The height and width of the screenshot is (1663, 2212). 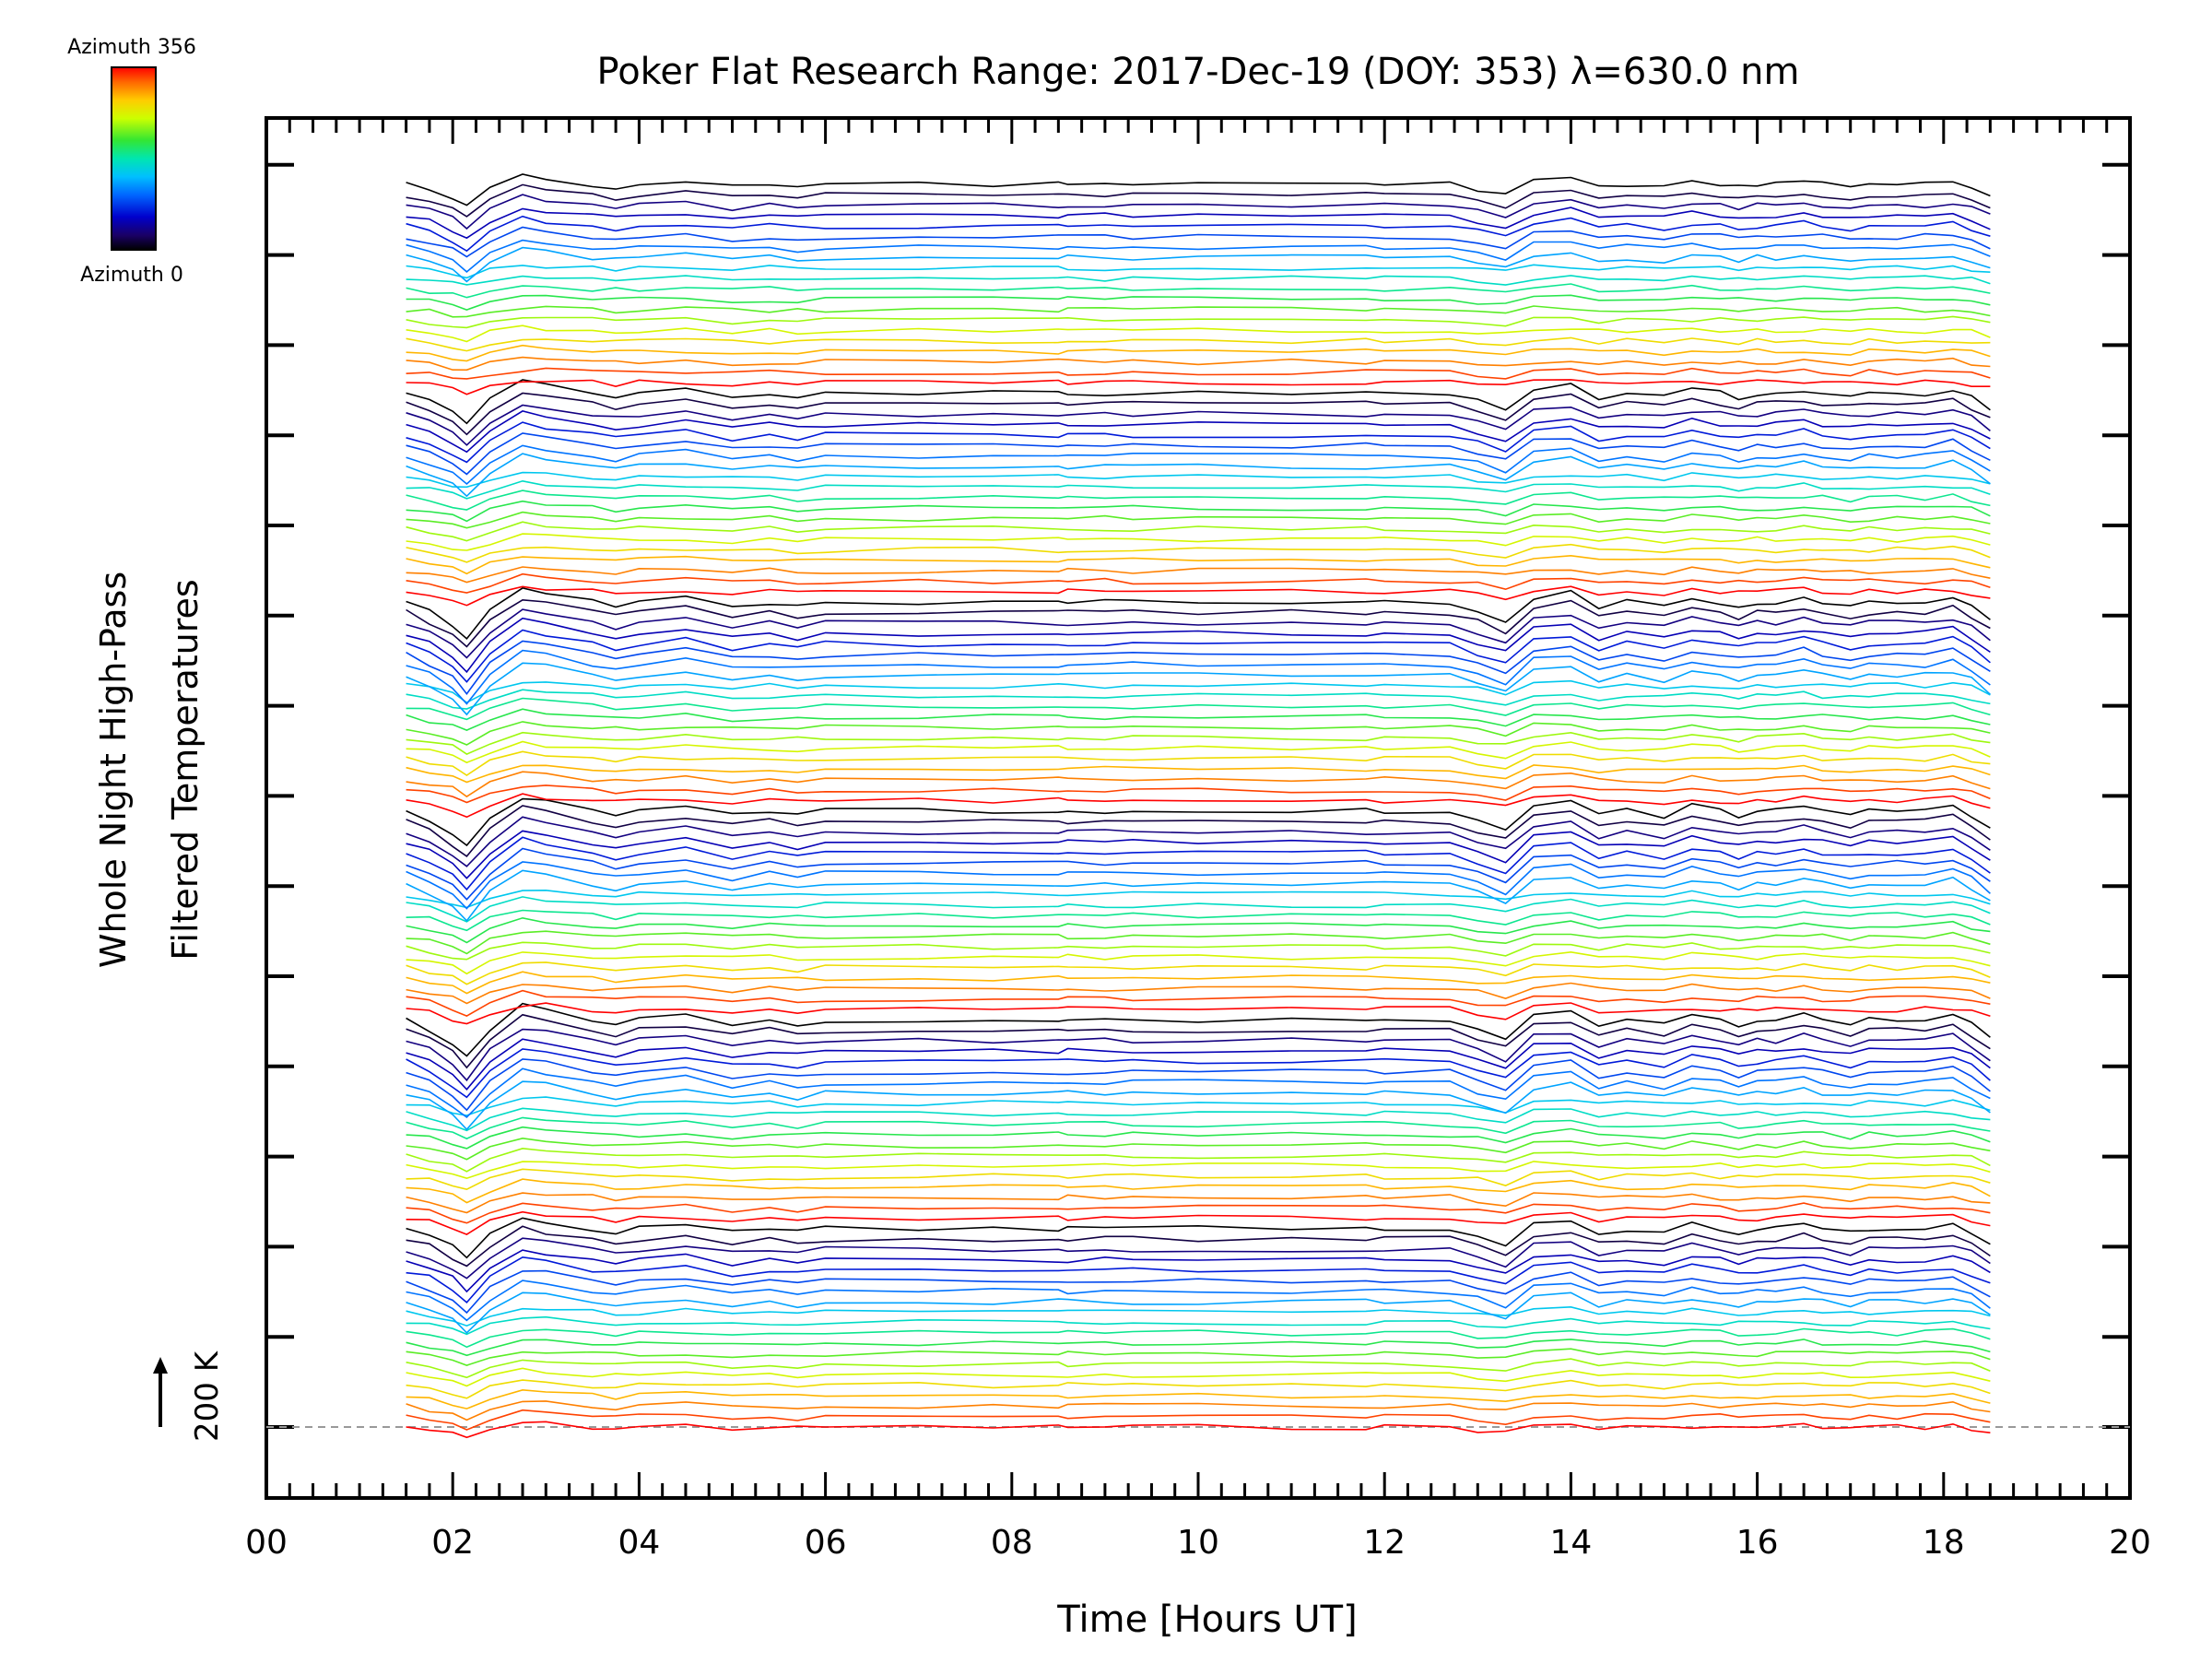 What do you see at coordinates (134, 158) in the screenshot?
I see `colorbar-gradient` at bounding box center [134, 158].